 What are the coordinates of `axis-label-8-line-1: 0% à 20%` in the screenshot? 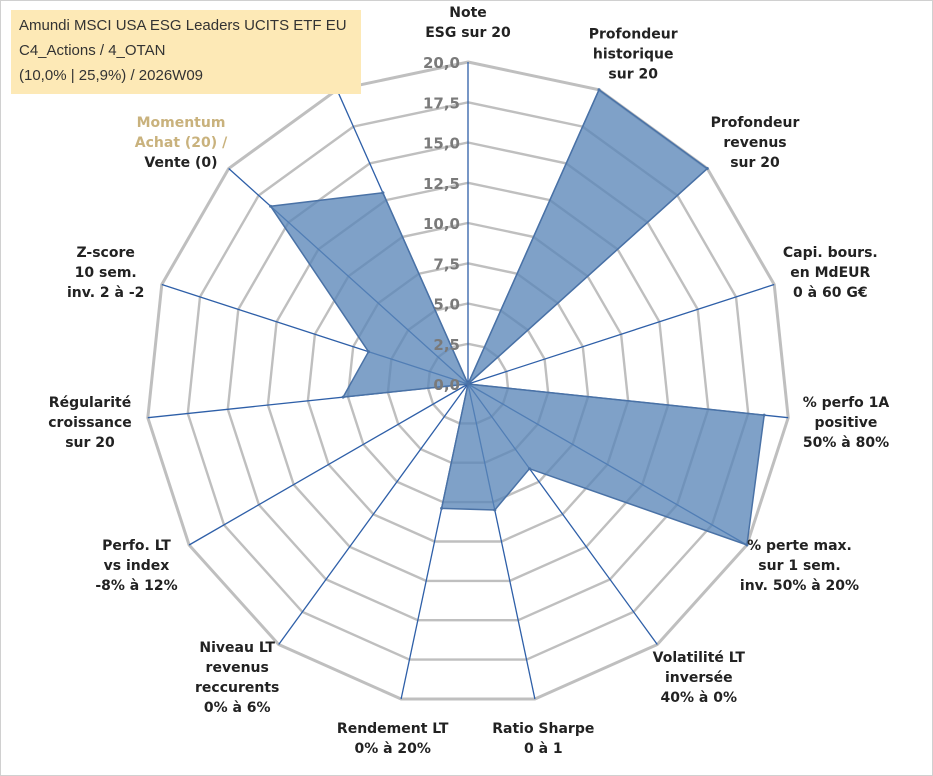 It's located at (392, 749).